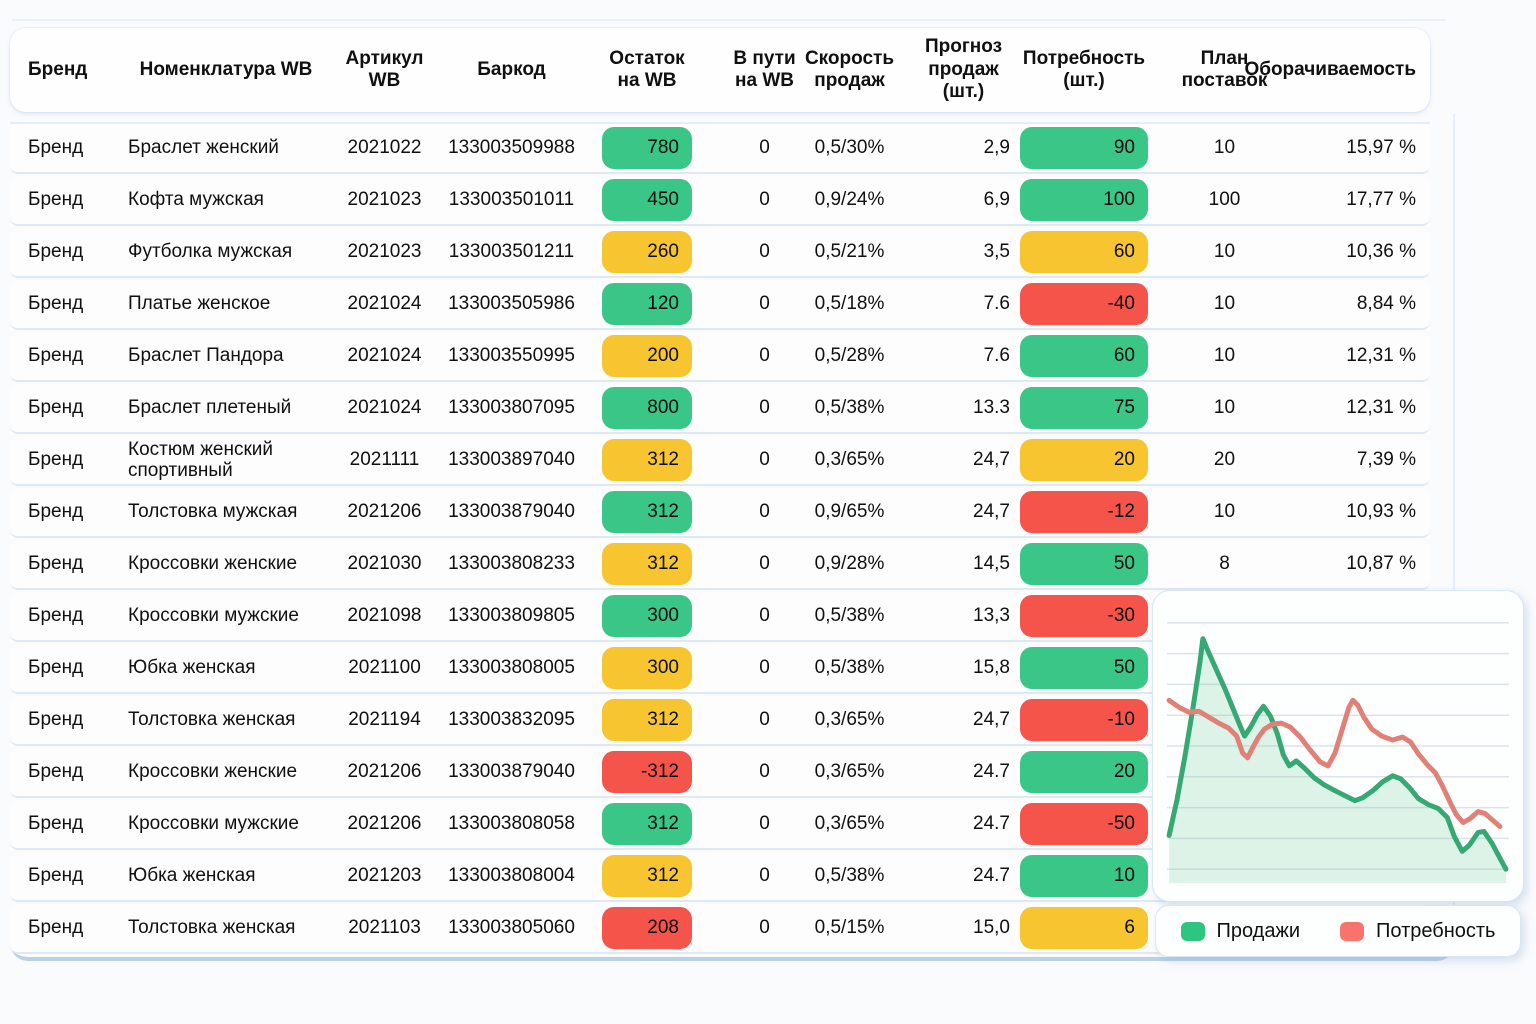 The image size is (1536, 1024). Describe the element at coordinates (511, 199) in the screenshot. I see `cell-barcode: 133003501011` at that location.